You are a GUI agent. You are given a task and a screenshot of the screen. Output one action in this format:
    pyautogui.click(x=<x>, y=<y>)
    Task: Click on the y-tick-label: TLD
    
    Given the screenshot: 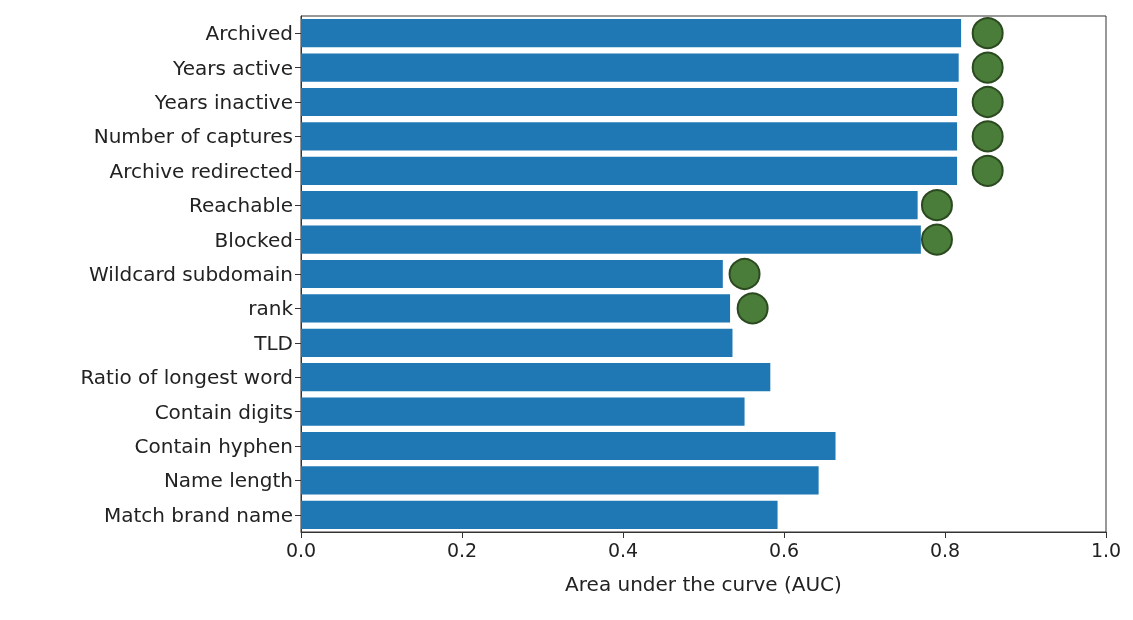 What is the action you would take?
    pyautogui.click(x=273, y=342)
    